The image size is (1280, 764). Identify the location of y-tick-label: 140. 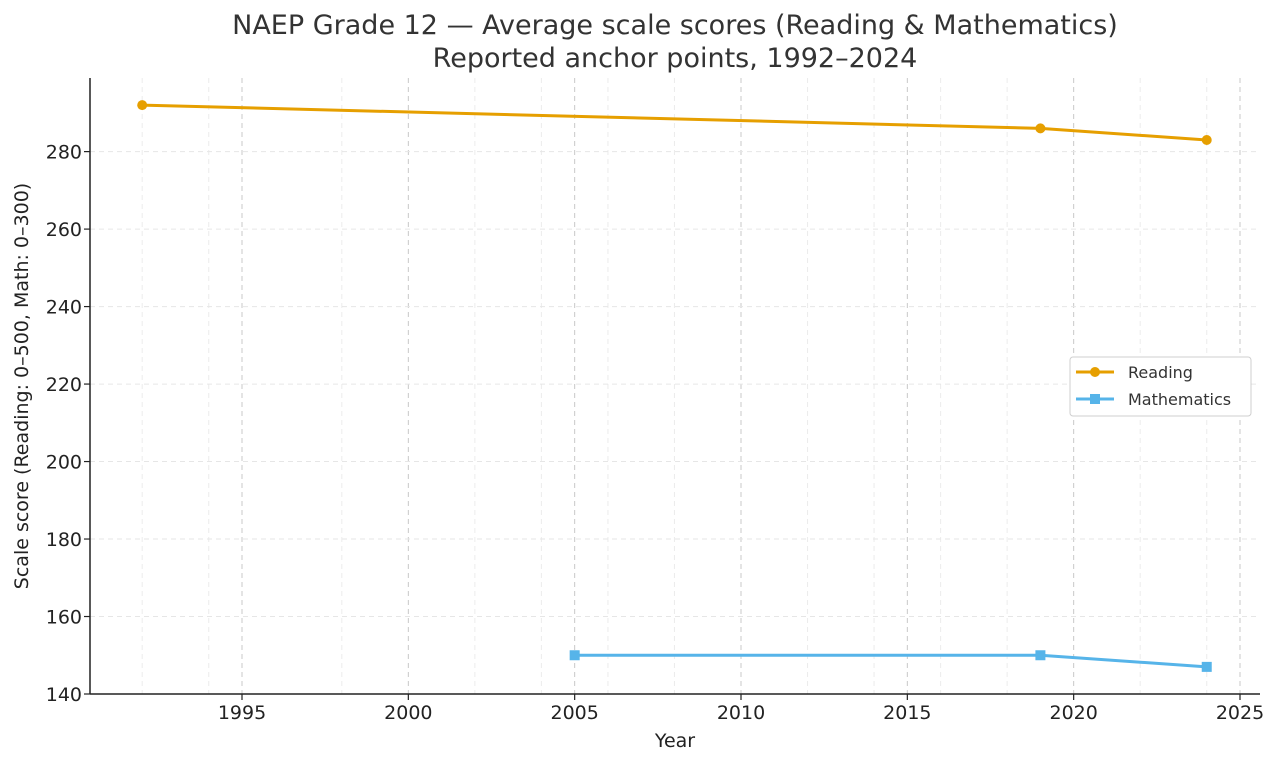
(64, 695).